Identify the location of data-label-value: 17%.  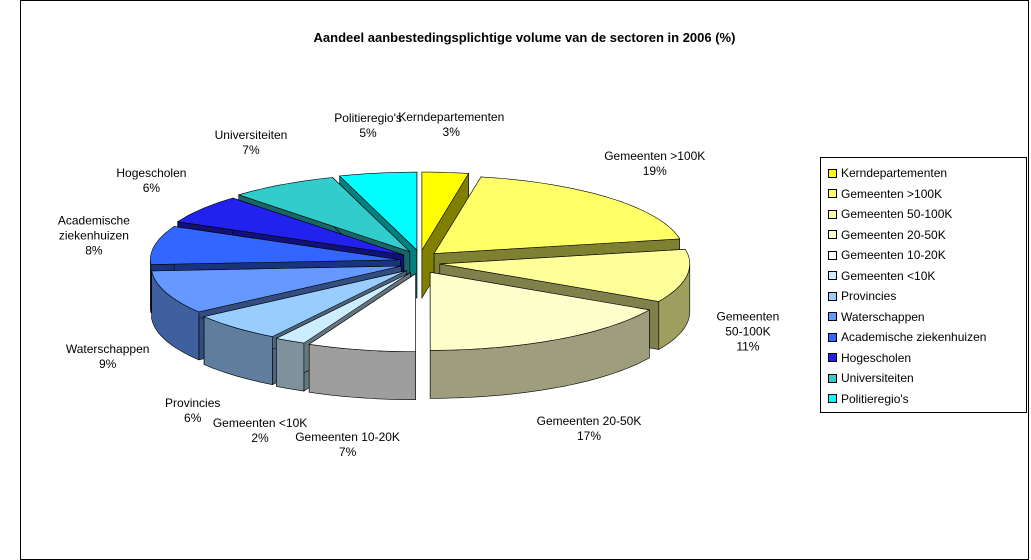
(589, 436).